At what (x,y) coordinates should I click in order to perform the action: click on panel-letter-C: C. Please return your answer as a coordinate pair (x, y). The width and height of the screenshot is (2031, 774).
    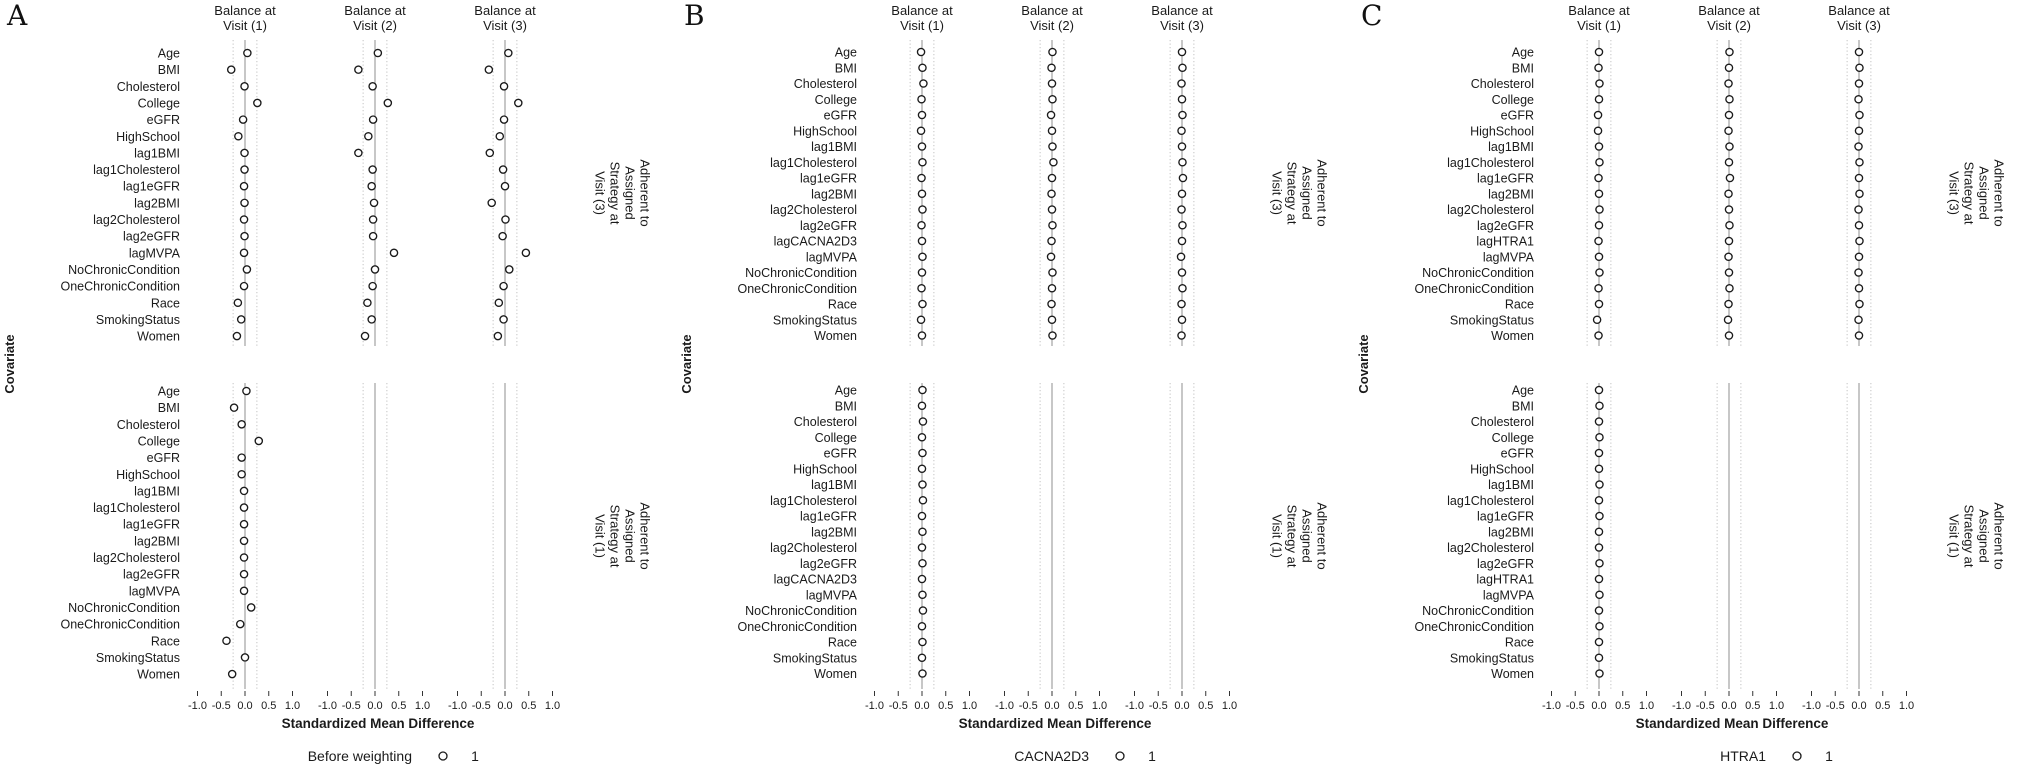
    Looking at the image, I should click on (1372, 16).